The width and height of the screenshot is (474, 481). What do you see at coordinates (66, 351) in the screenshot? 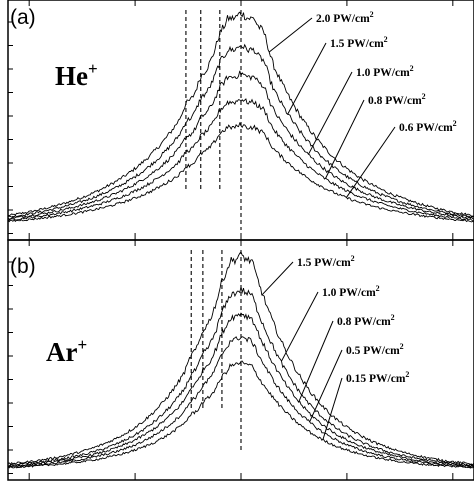
I see `panel-b-ion-label: Ar+` at bounding box center [66, 351].